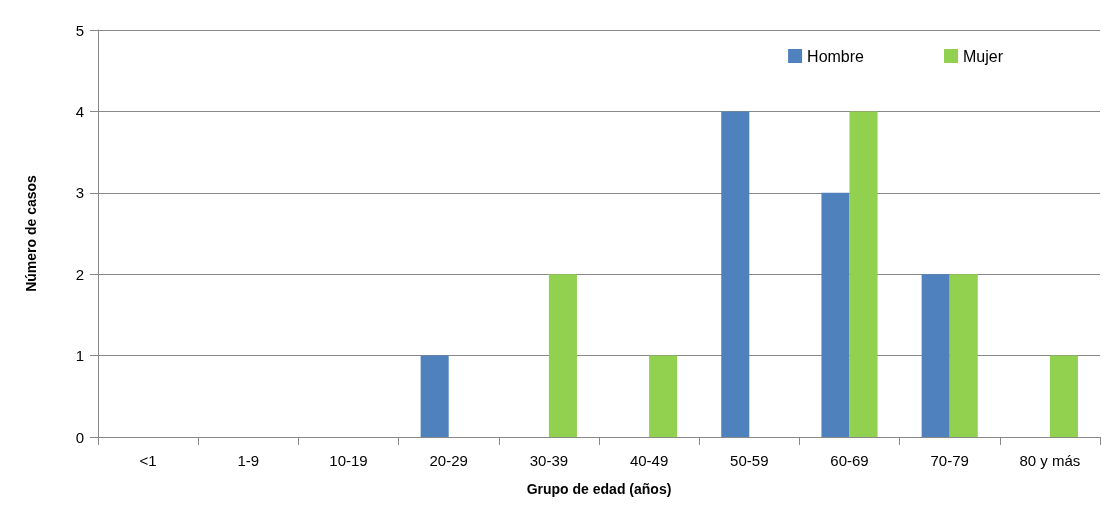  What do you see at coordinates (849, 460) in the screenshot?
I see `x-tick-label: 60-69` at bounding box center [849, 460].